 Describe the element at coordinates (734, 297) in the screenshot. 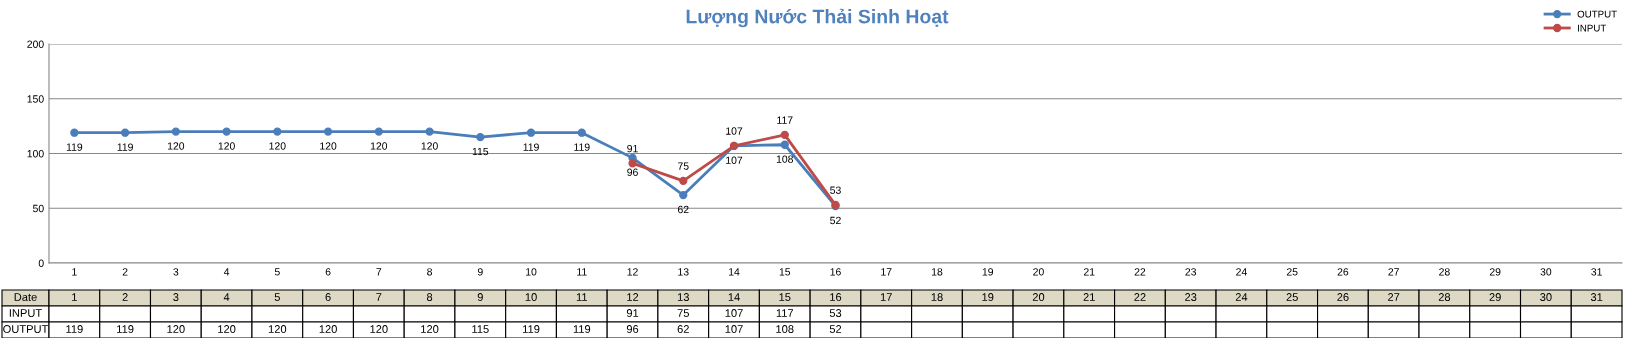

I see `category-label: 14` at that location.